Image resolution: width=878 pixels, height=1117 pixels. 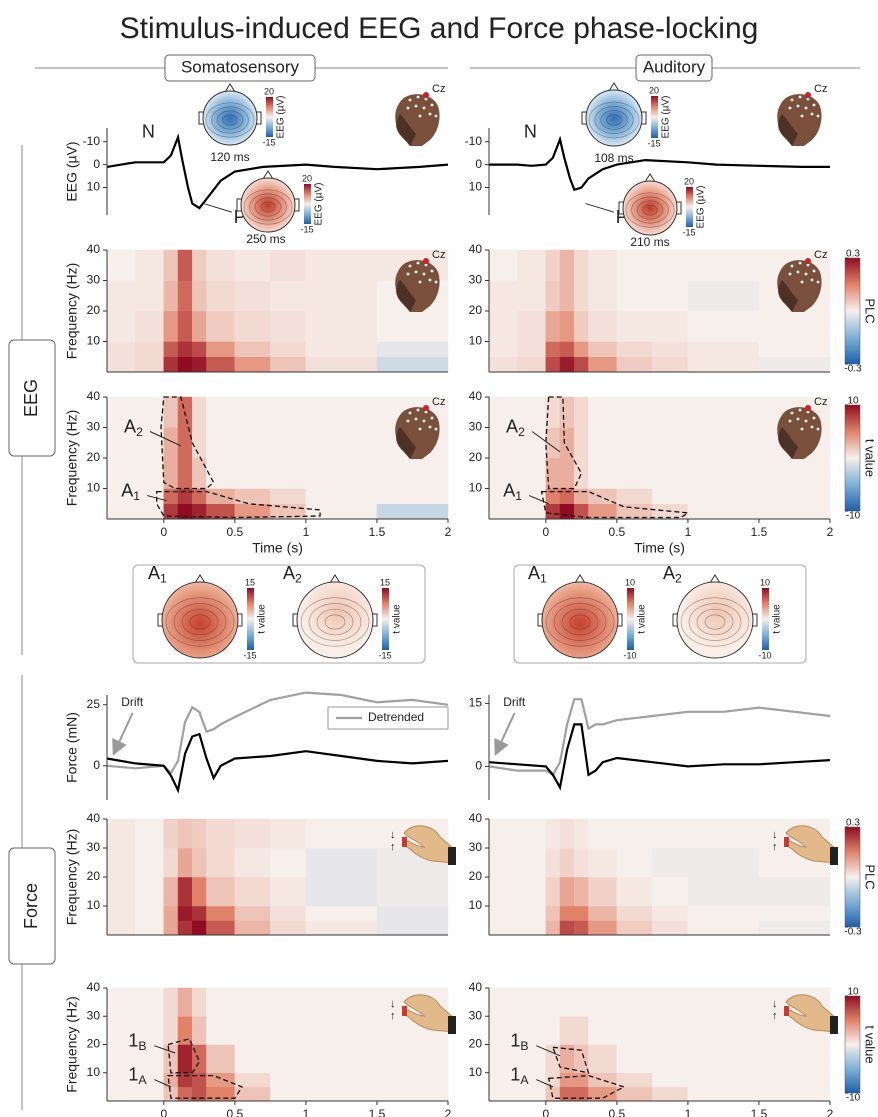 I want to click on row-label: Force, so click(x=31, y=906).